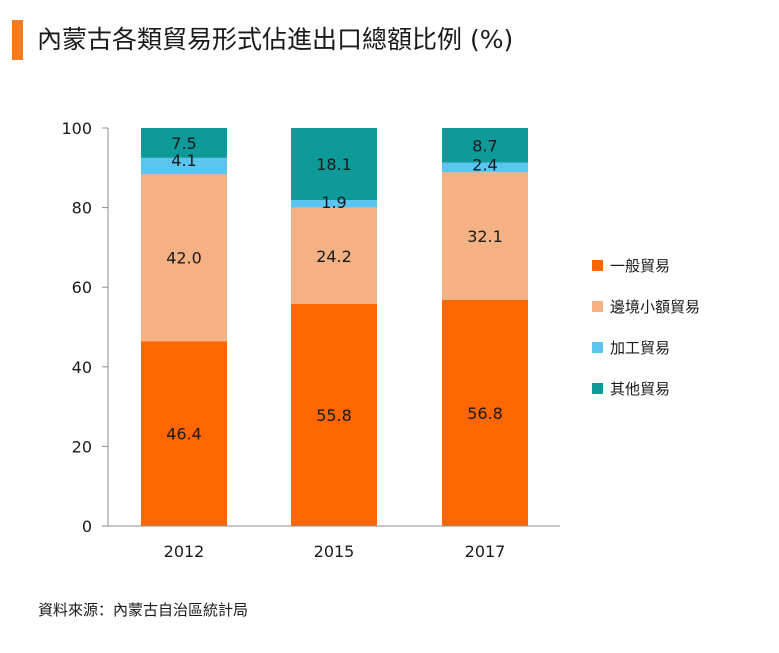 This screenshot has width=779, height=653. What do you see at coordinates (183, 160) in the screenshot?
I see `data-label: 4.1` at bounding box center [183, 160].